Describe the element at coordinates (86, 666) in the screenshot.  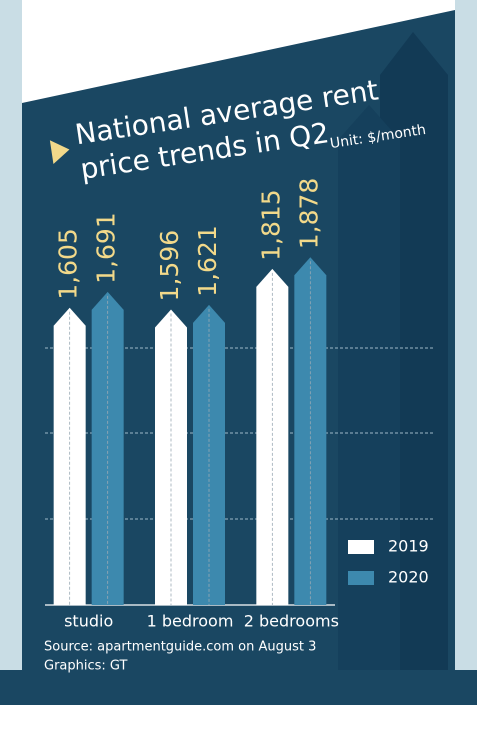
I see `source: Graphics: GT` at that location.